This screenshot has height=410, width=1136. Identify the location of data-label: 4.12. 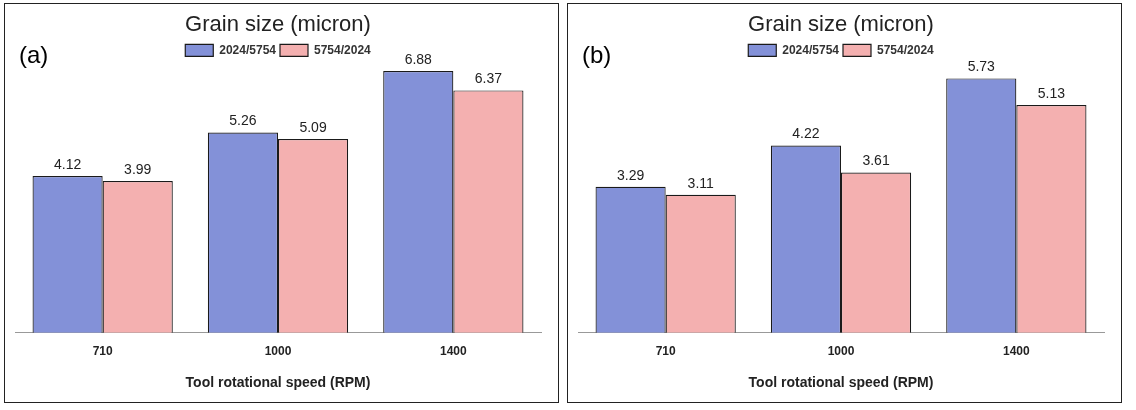
(67, 163).